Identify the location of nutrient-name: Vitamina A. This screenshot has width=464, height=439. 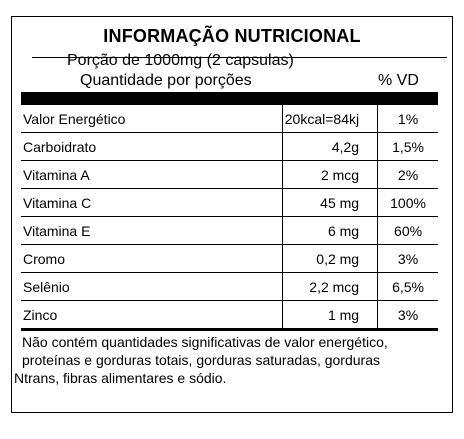
(152, 174).